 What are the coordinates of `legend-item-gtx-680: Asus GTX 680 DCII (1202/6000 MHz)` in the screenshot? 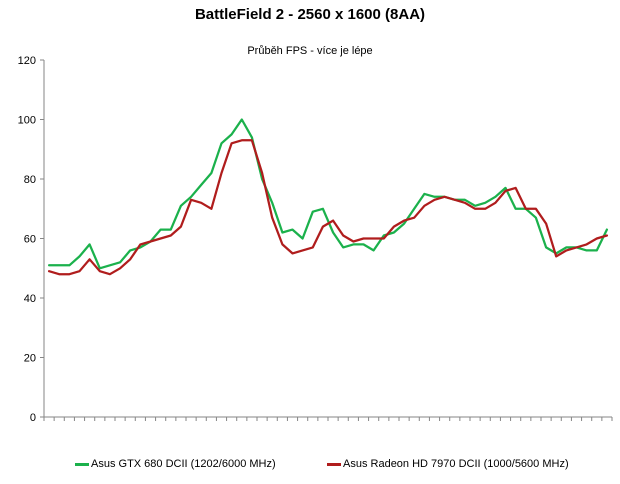 It's located at (175, 464).